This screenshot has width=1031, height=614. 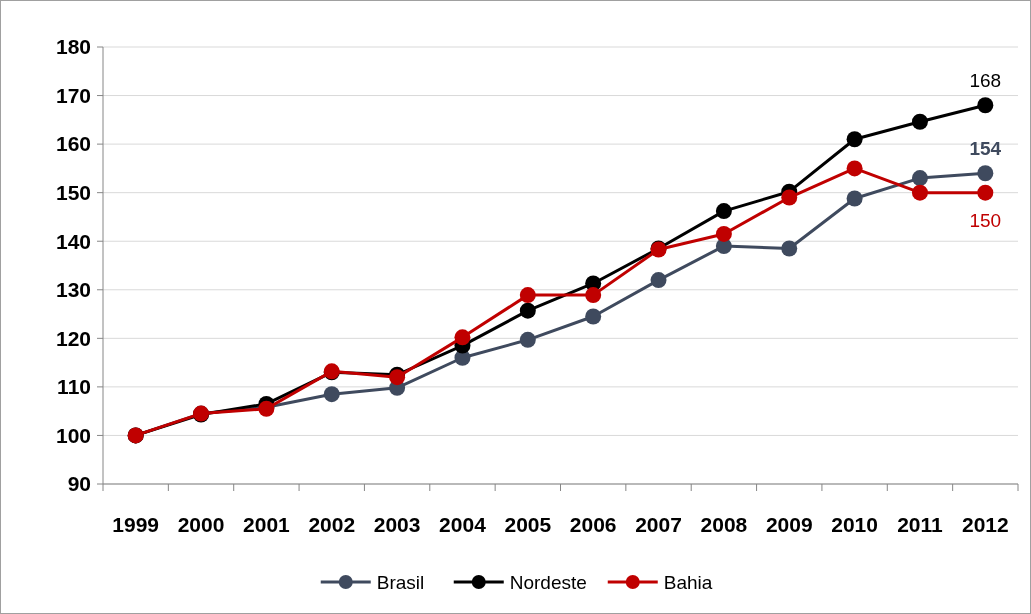 I want to click on y-tick-label: 160, so click(x=73, y=144).